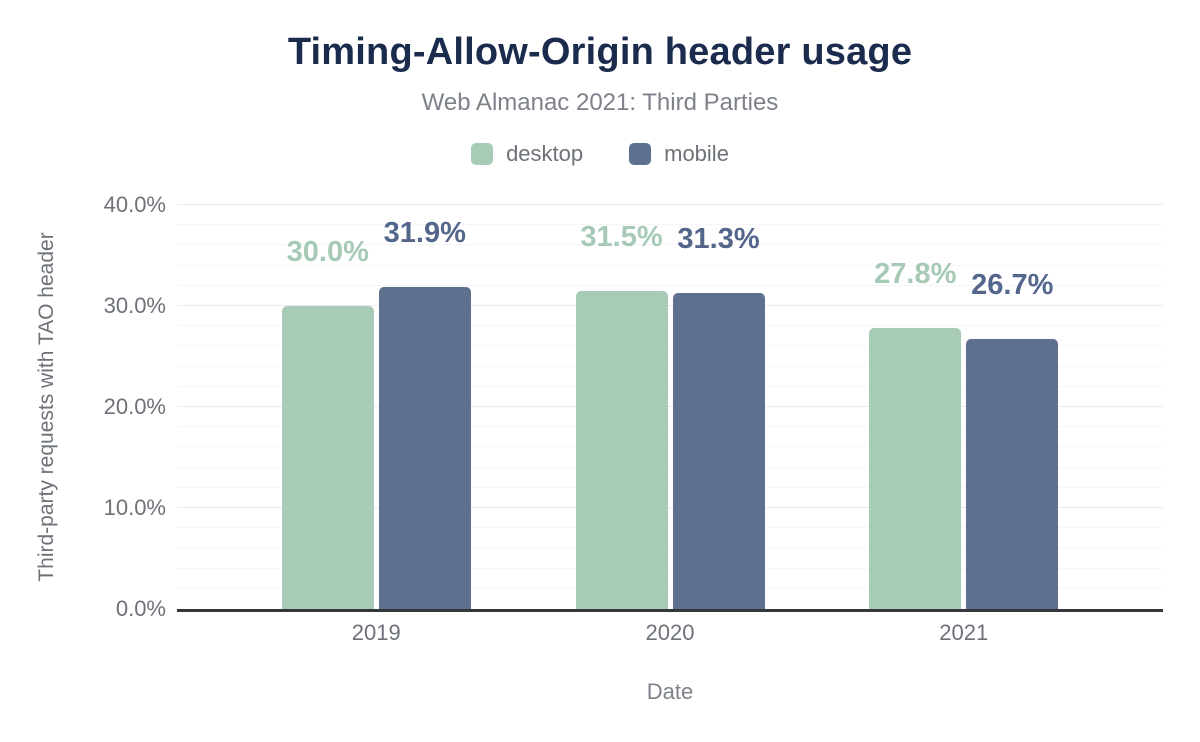  What do you see at coordinates (600, 154) in the screenshot?
I see `legend: desktop mobile` at bounding box center [600, 154].